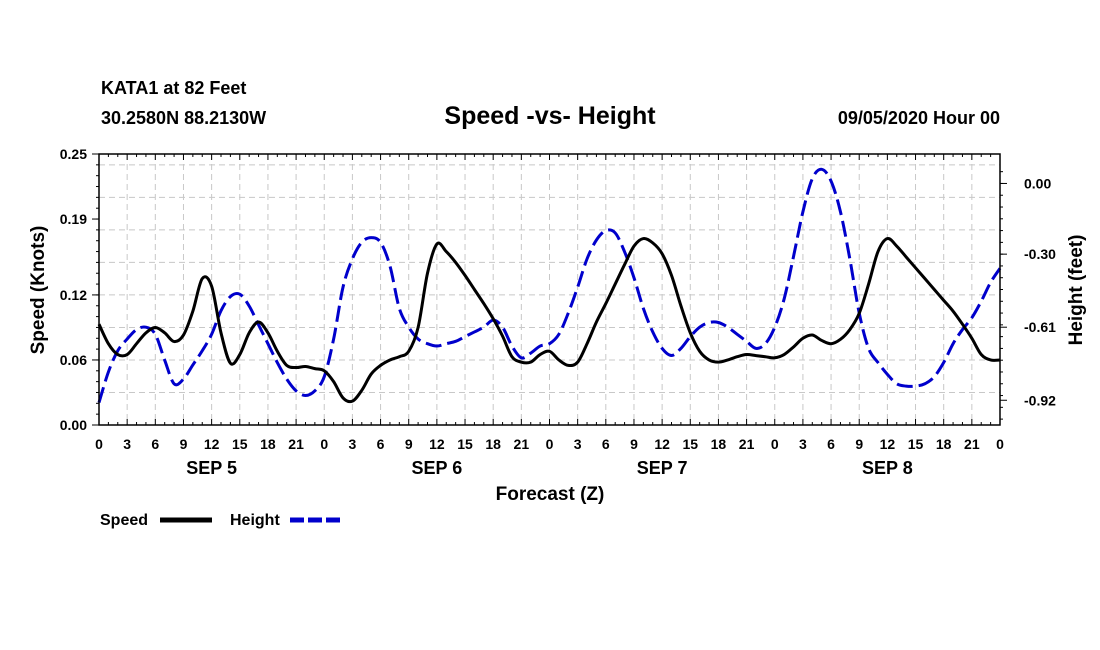 The image size is (1100, 650). I want to click on legend-height-label: Height, so click(255, 520).